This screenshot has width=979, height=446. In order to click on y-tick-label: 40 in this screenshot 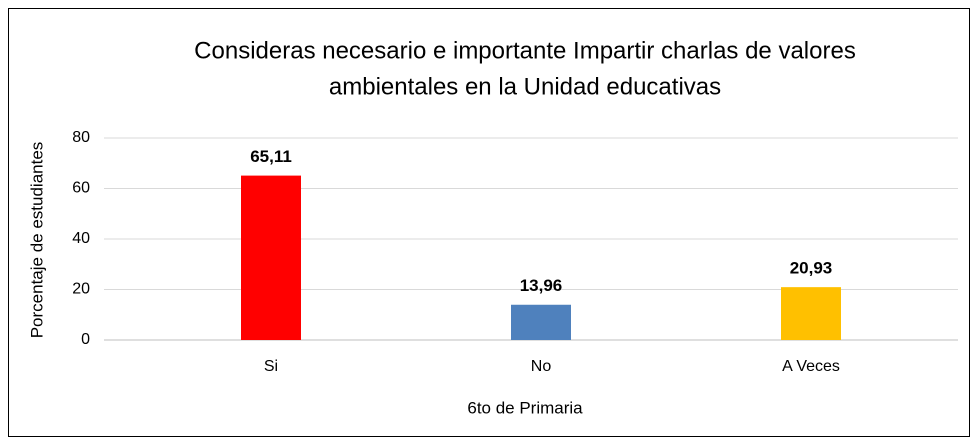, I will do `click(81, 238)`.